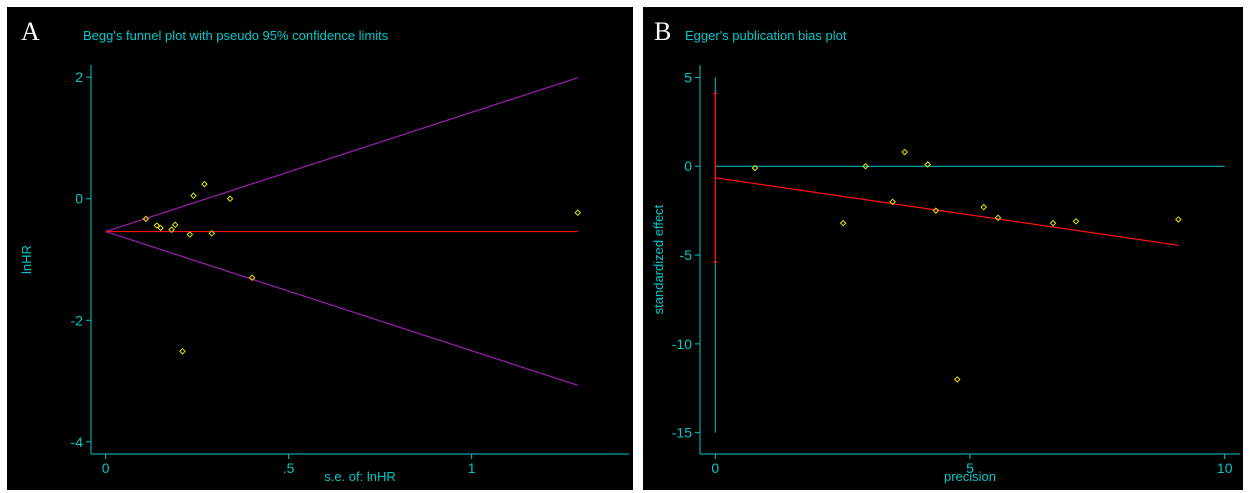 This screenshot has height=493, width=1250. I want to click on x-axis-label: s.e. of: lnHR, so click(360, 476).